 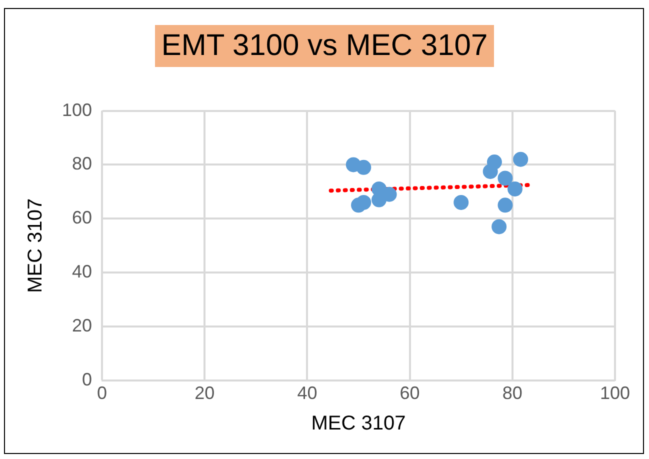 I want to click on y-tick-label: 0, so click(x=87, y=379).